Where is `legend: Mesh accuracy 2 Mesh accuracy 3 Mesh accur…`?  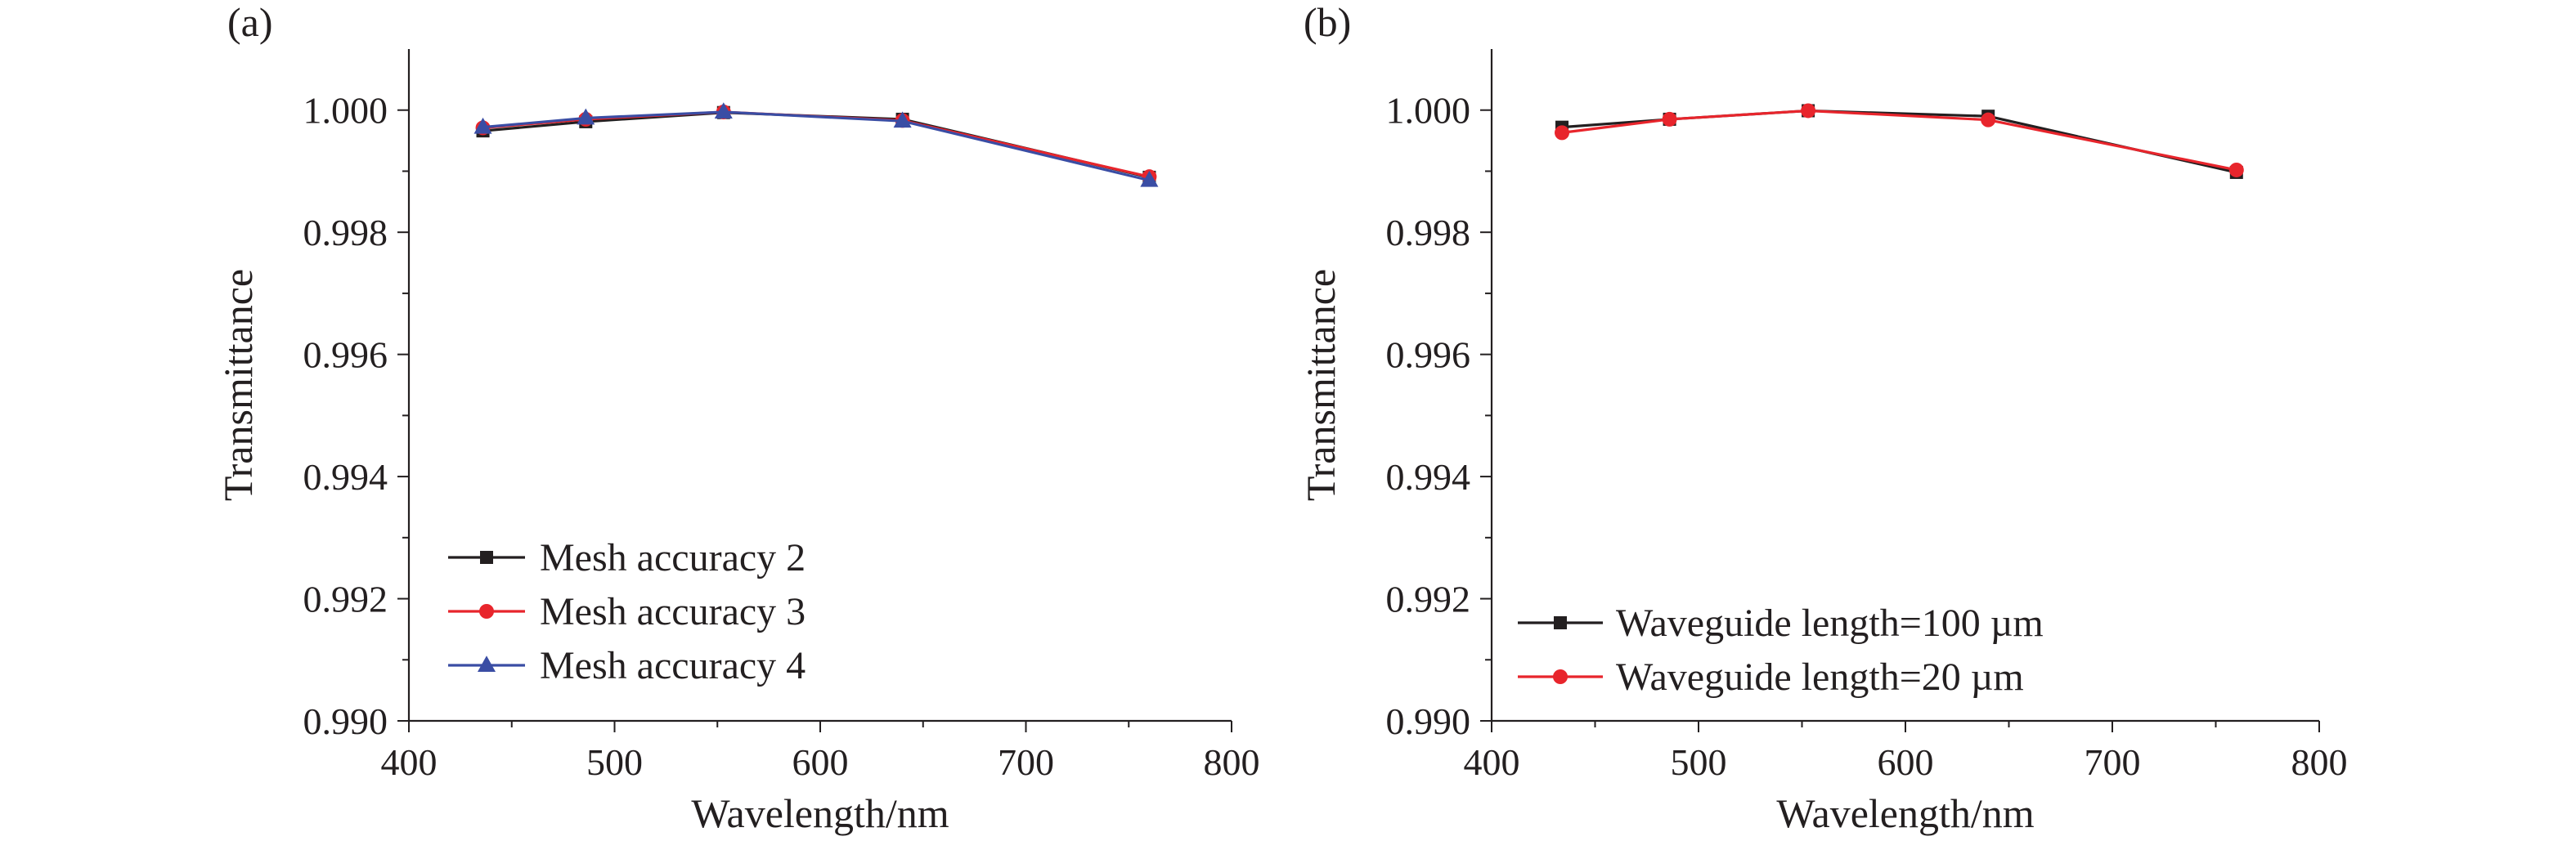
legend: Mesh accuracy 2 Mesh accuracy 3 Mesh accur… is located at coordinates (627, 611).